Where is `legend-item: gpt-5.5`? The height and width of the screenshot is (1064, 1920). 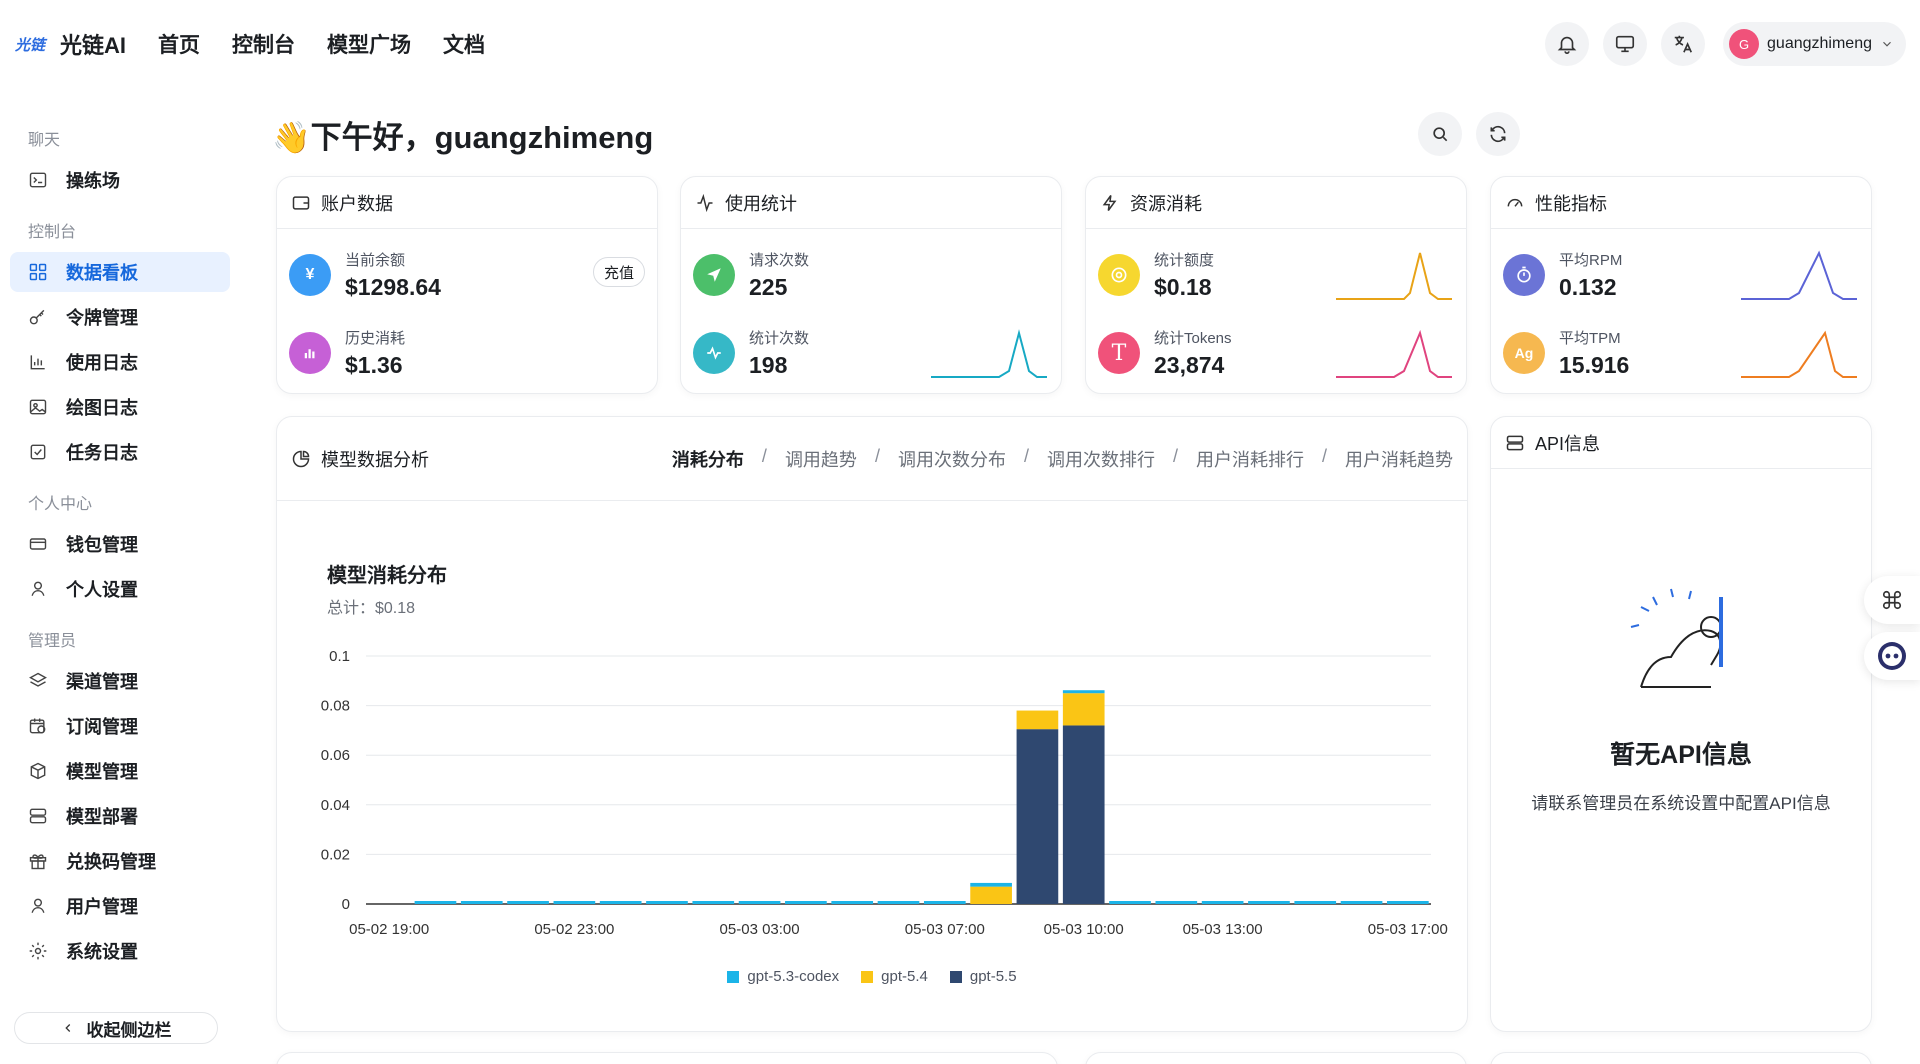
legend-item: gpt-5.5 is located at coordinates (983, 976).